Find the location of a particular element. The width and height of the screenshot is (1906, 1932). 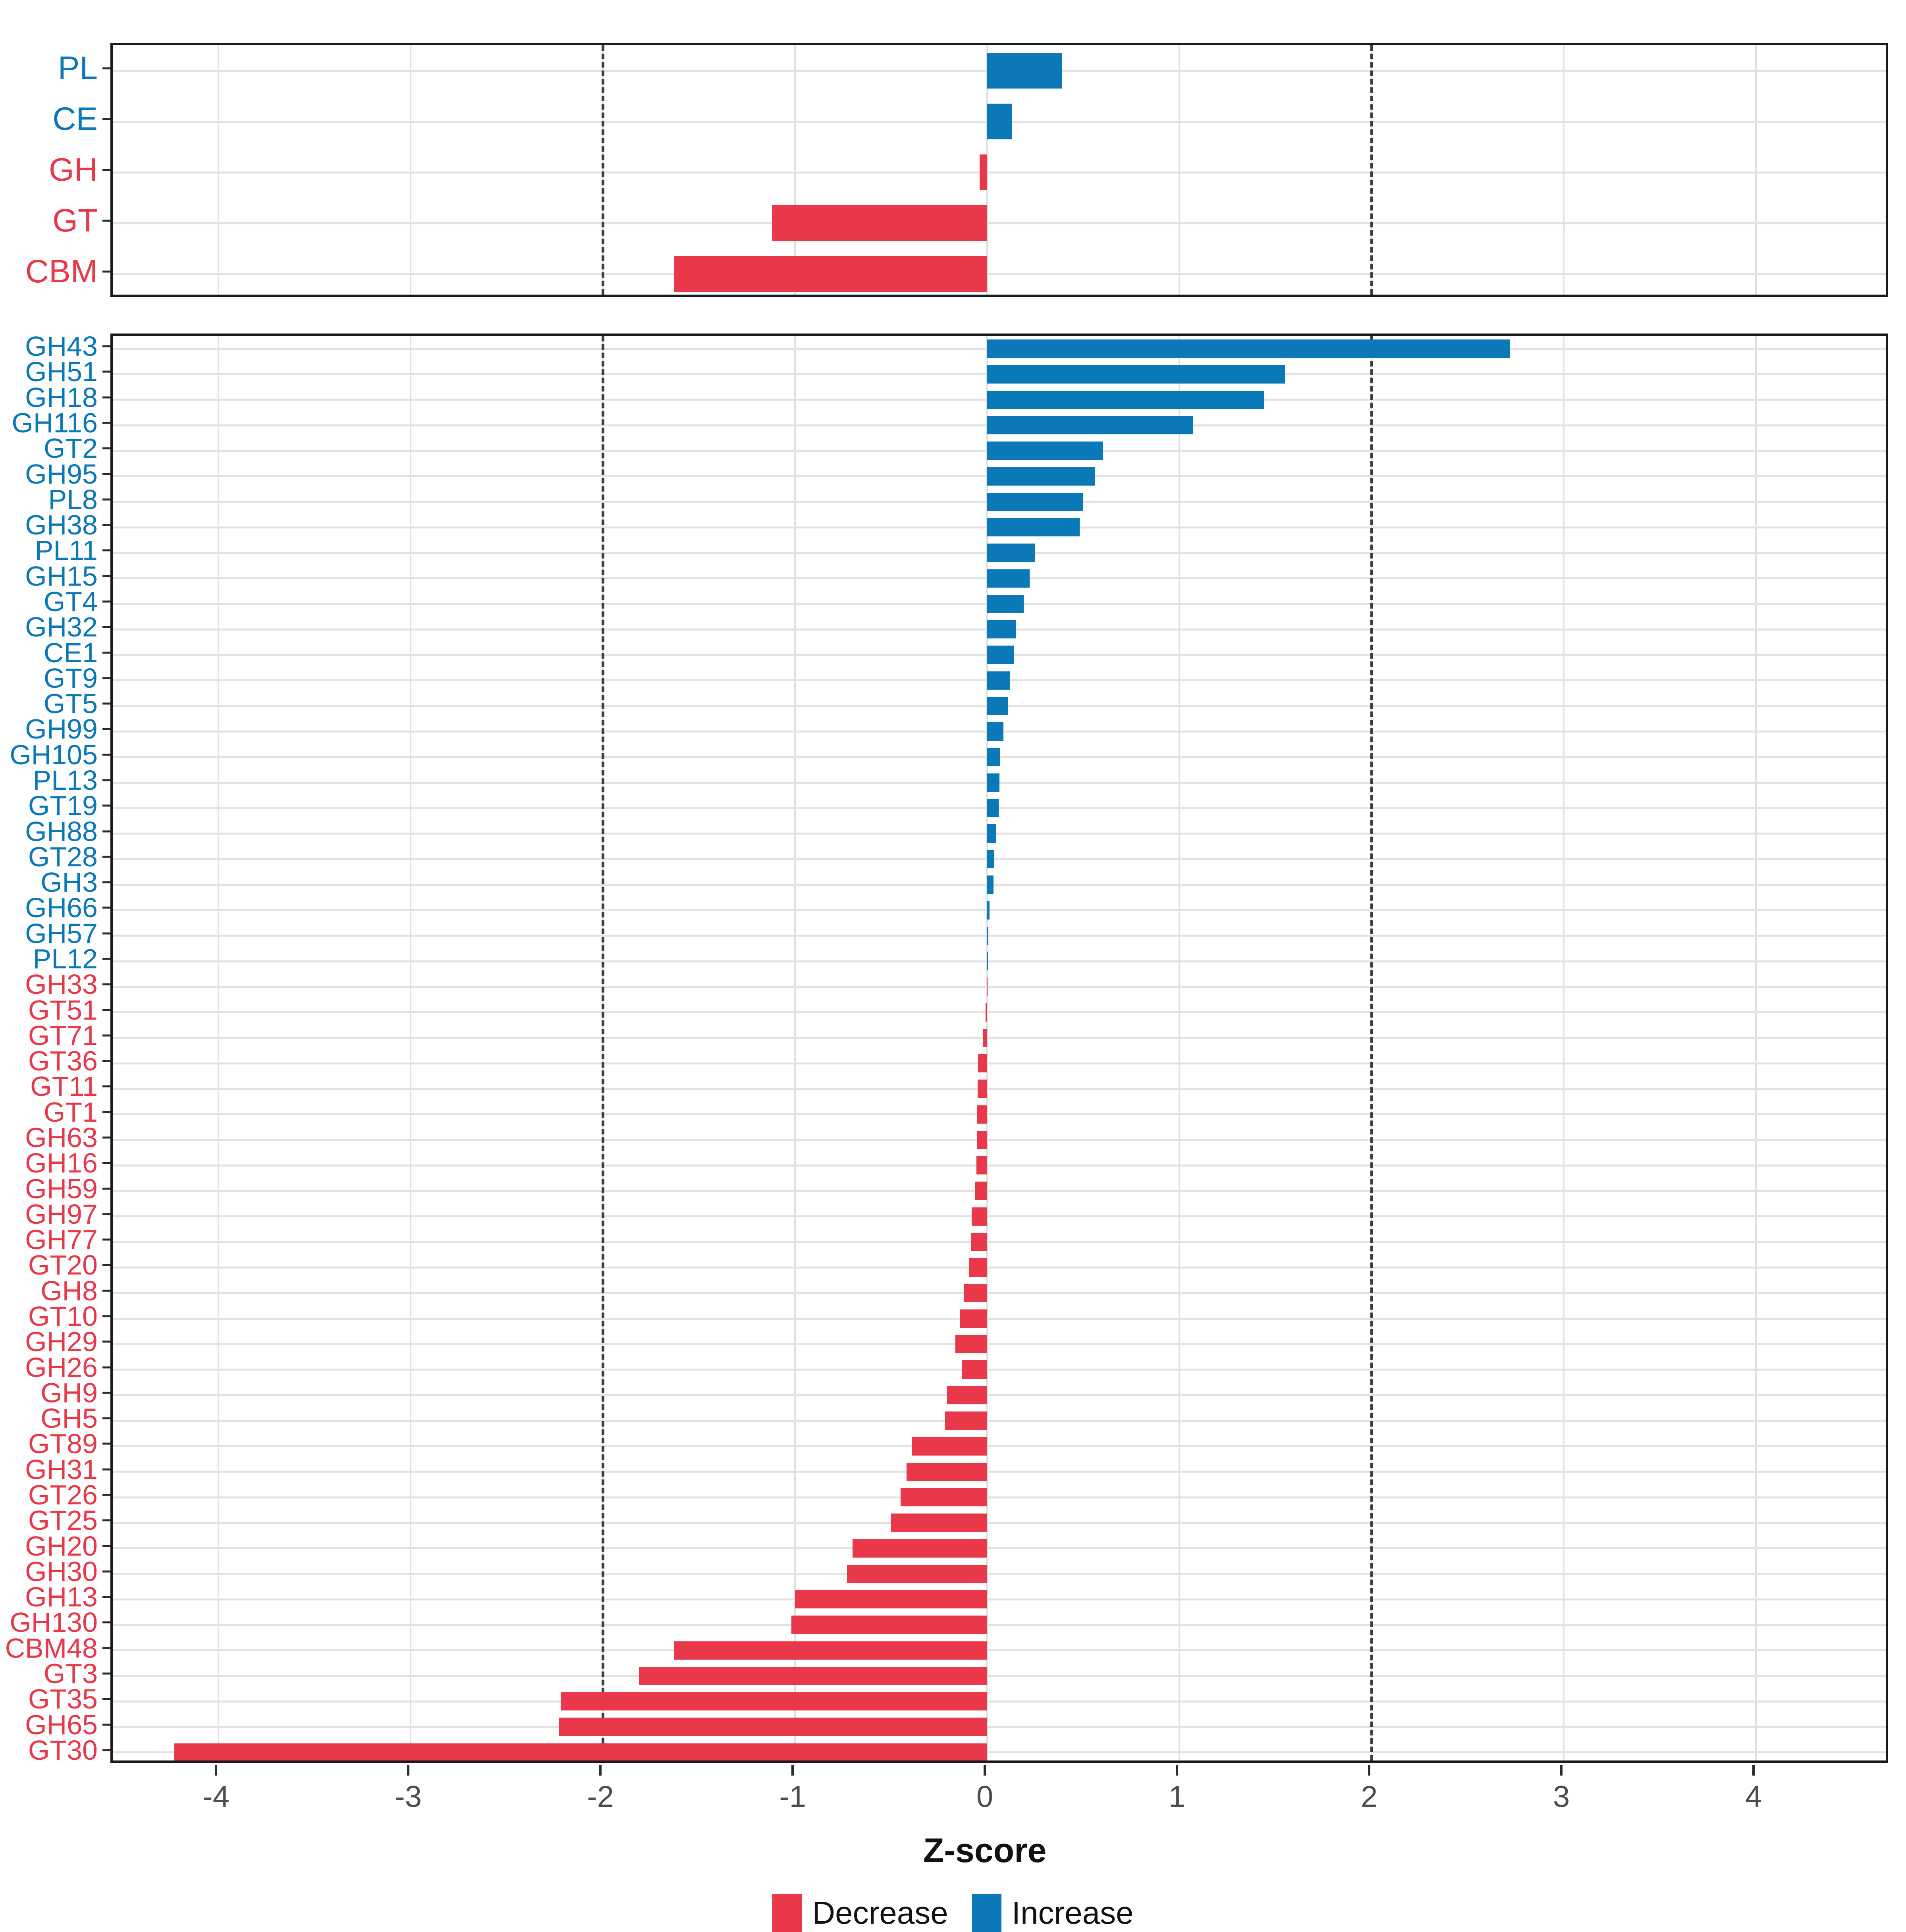

x-axis-tick-label: -1 is located at coordinates (792, 1797).